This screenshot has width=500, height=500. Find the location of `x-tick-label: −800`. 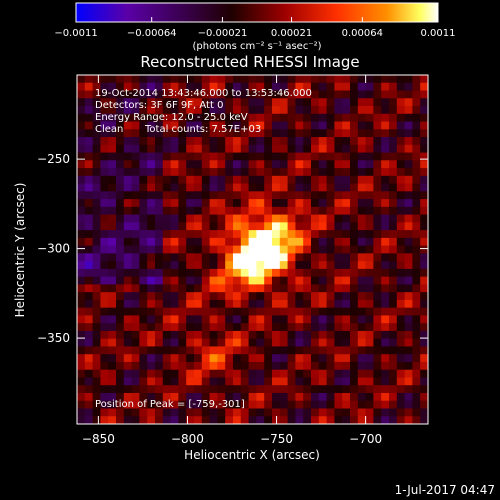

x-tick-label: −800 is located at coordinates (187, 439).